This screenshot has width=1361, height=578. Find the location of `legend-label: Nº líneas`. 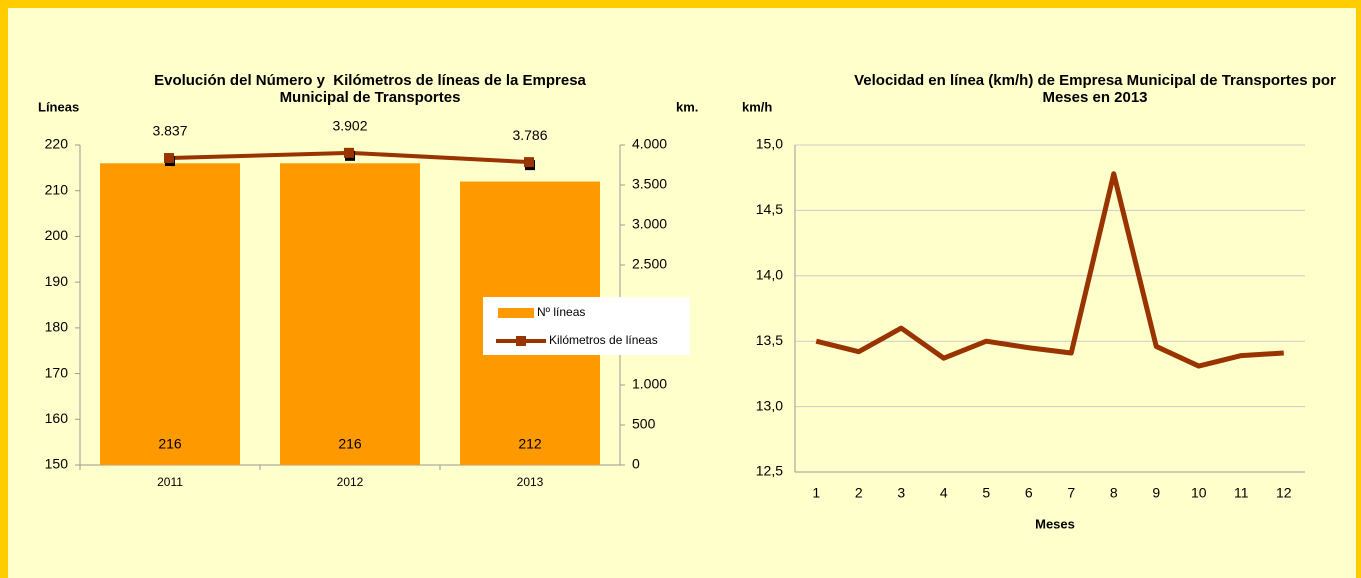

legend-label: Nº líneas is located at coordinates (561, 312).